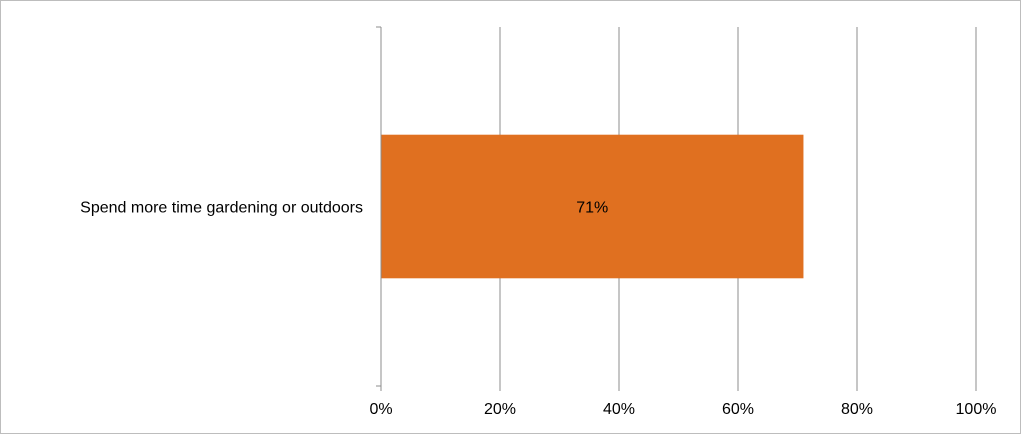 Image resolution: width=1021 pixels, height=435 pixels. What do you see at coordinates (221, 208) in the screenshot?
I see `category-label-0: Spend more time gardening or outdoors` at bounding box center [221, 208].